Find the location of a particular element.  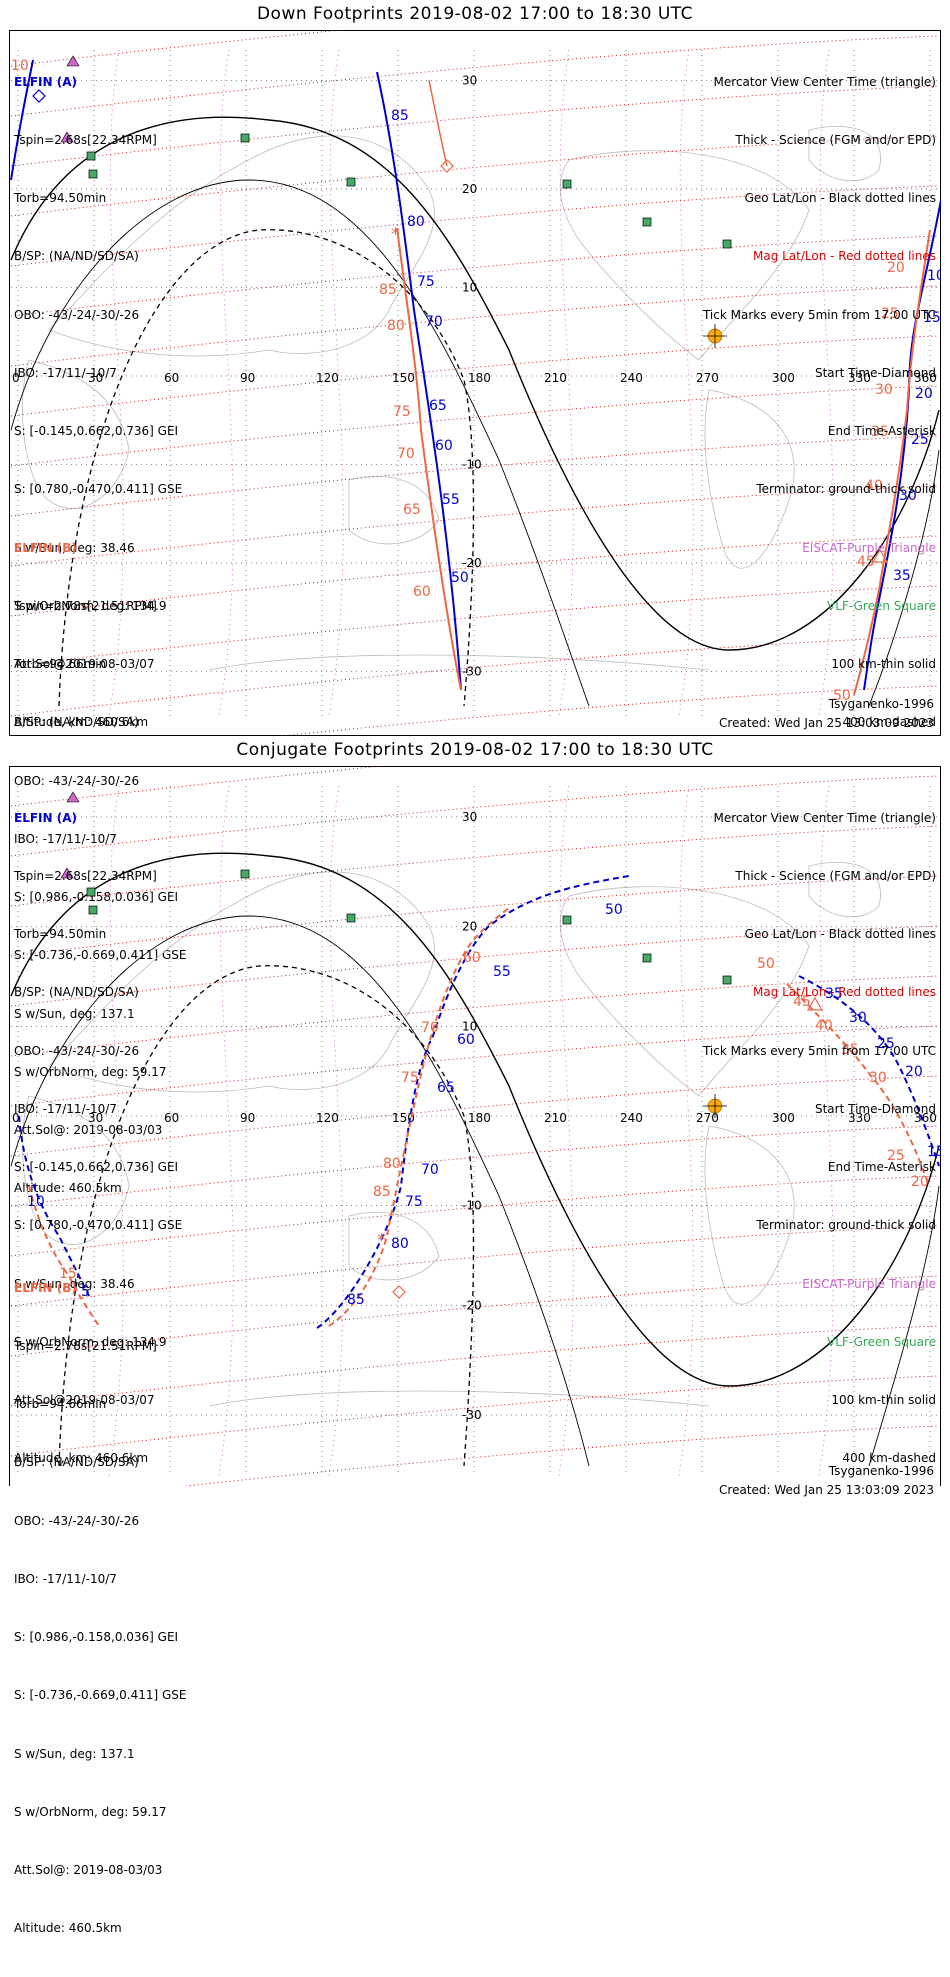

sat-a-tick-label: 15 is located at coordinates (934, 1152).